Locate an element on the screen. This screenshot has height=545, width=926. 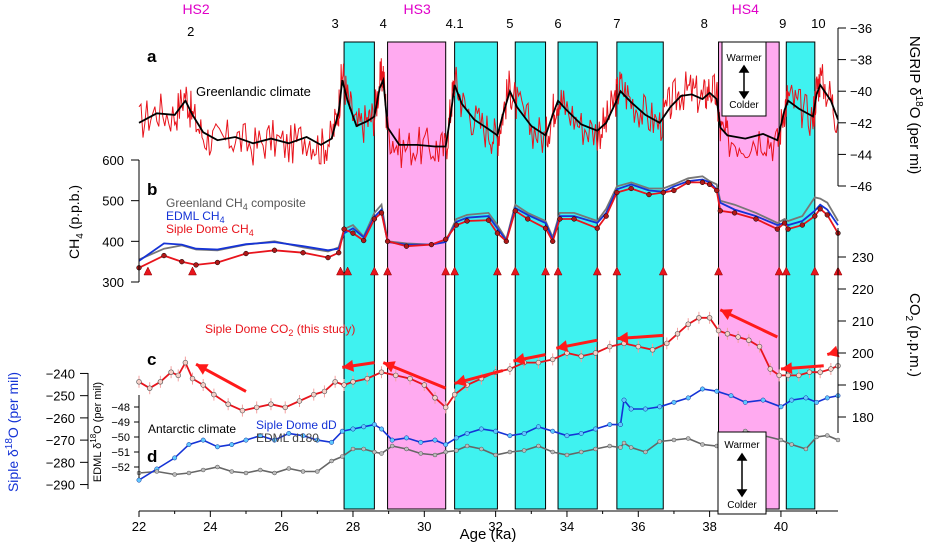
event-label-4: 5 is located at coordinates (509, 23).